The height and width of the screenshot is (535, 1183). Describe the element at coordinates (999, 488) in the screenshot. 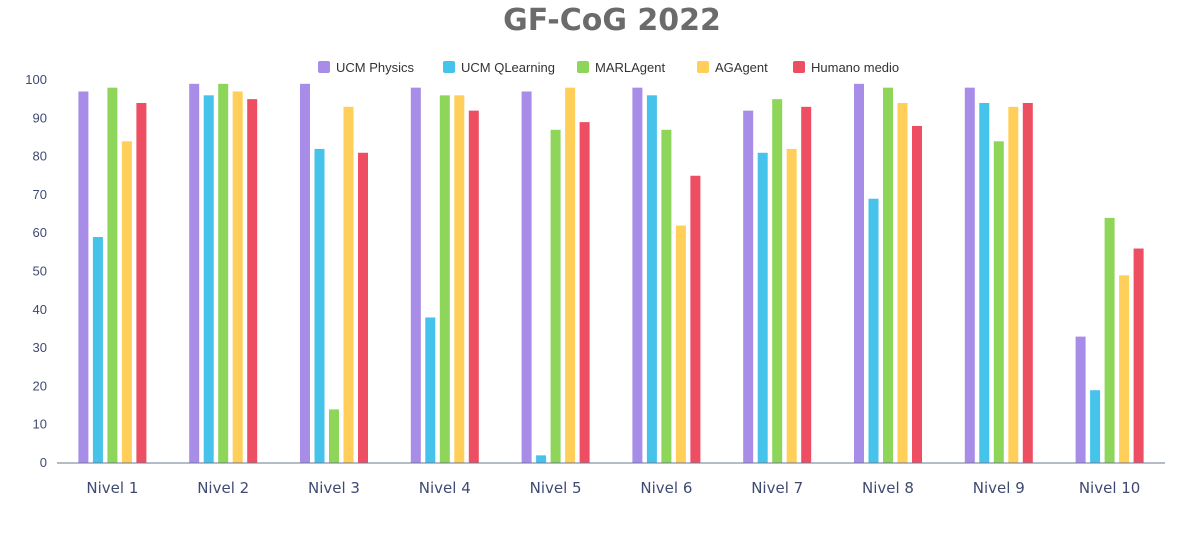

I see `x-tick-label: Nivel 9` at that location.